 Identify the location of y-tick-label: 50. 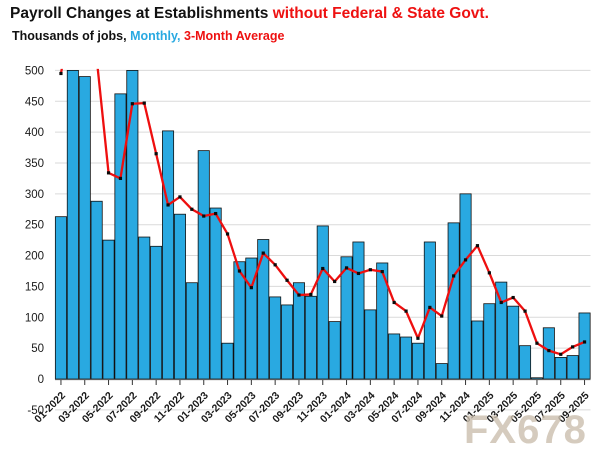
(37, 349).